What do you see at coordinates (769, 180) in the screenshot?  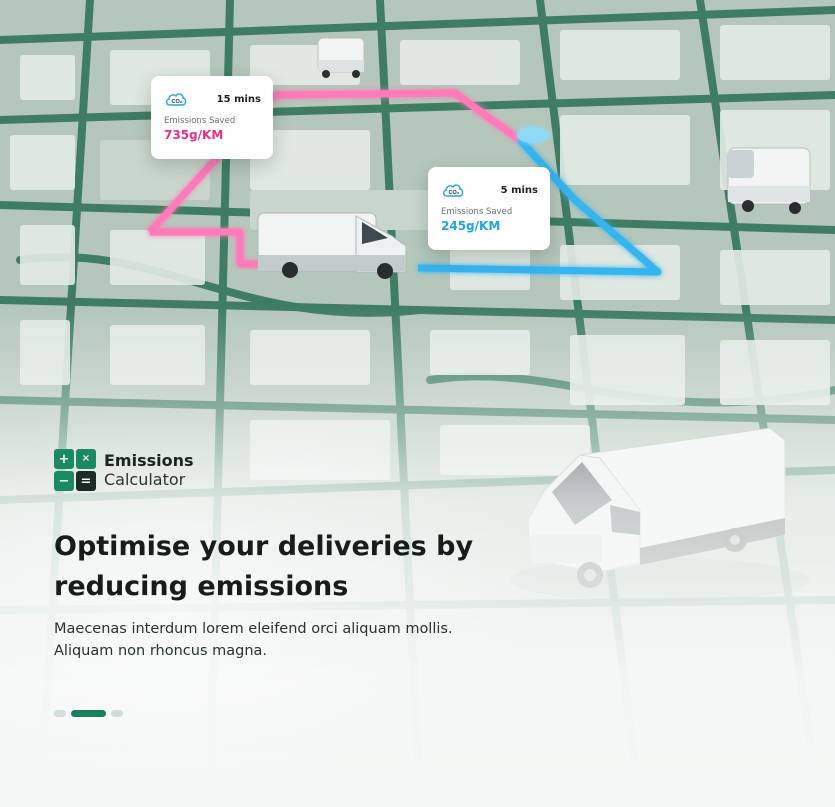 I see `van-right` at bounding box center [769, 180].